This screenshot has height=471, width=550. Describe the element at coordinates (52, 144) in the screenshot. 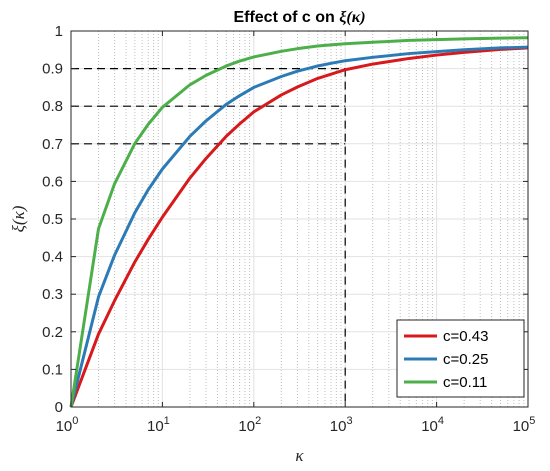

I see `y-tick-label: 0.7` at that location.